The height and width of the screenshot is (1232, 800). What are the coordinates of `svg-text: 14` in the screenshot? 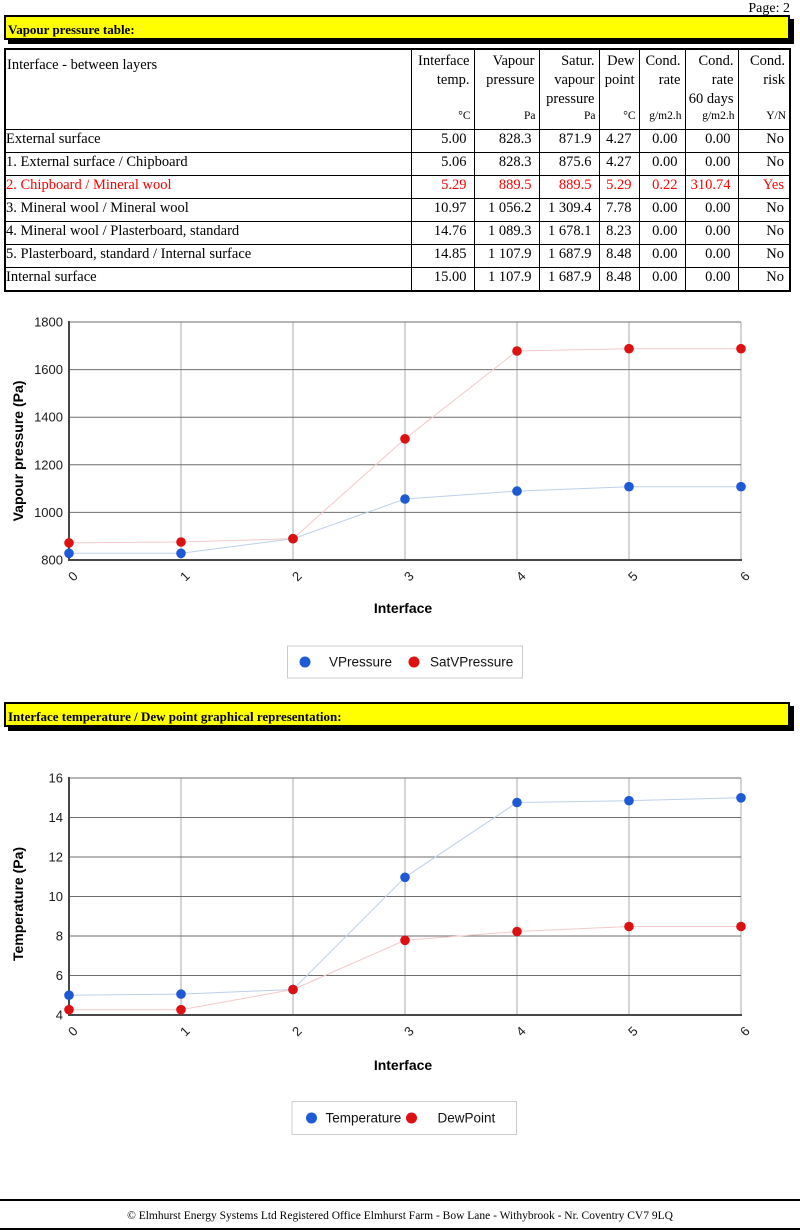 It's located at (56, 817).